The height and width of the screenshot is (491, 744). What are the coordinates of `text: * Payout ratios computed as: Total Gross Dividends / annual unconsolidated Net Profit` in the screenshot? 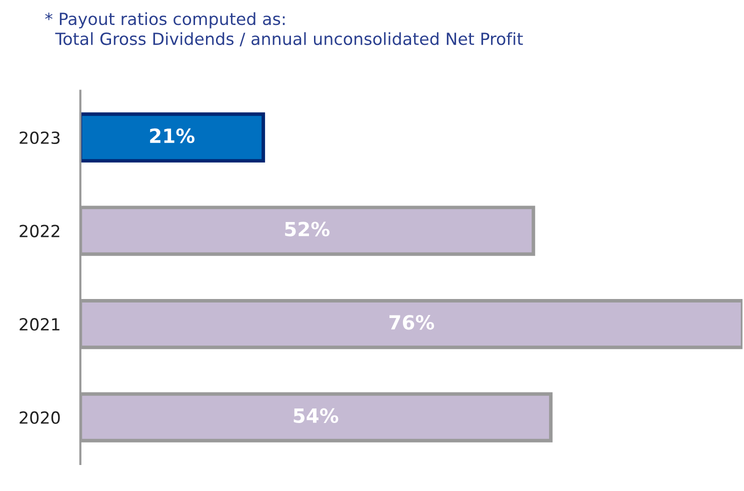 It's located at (284, 29).